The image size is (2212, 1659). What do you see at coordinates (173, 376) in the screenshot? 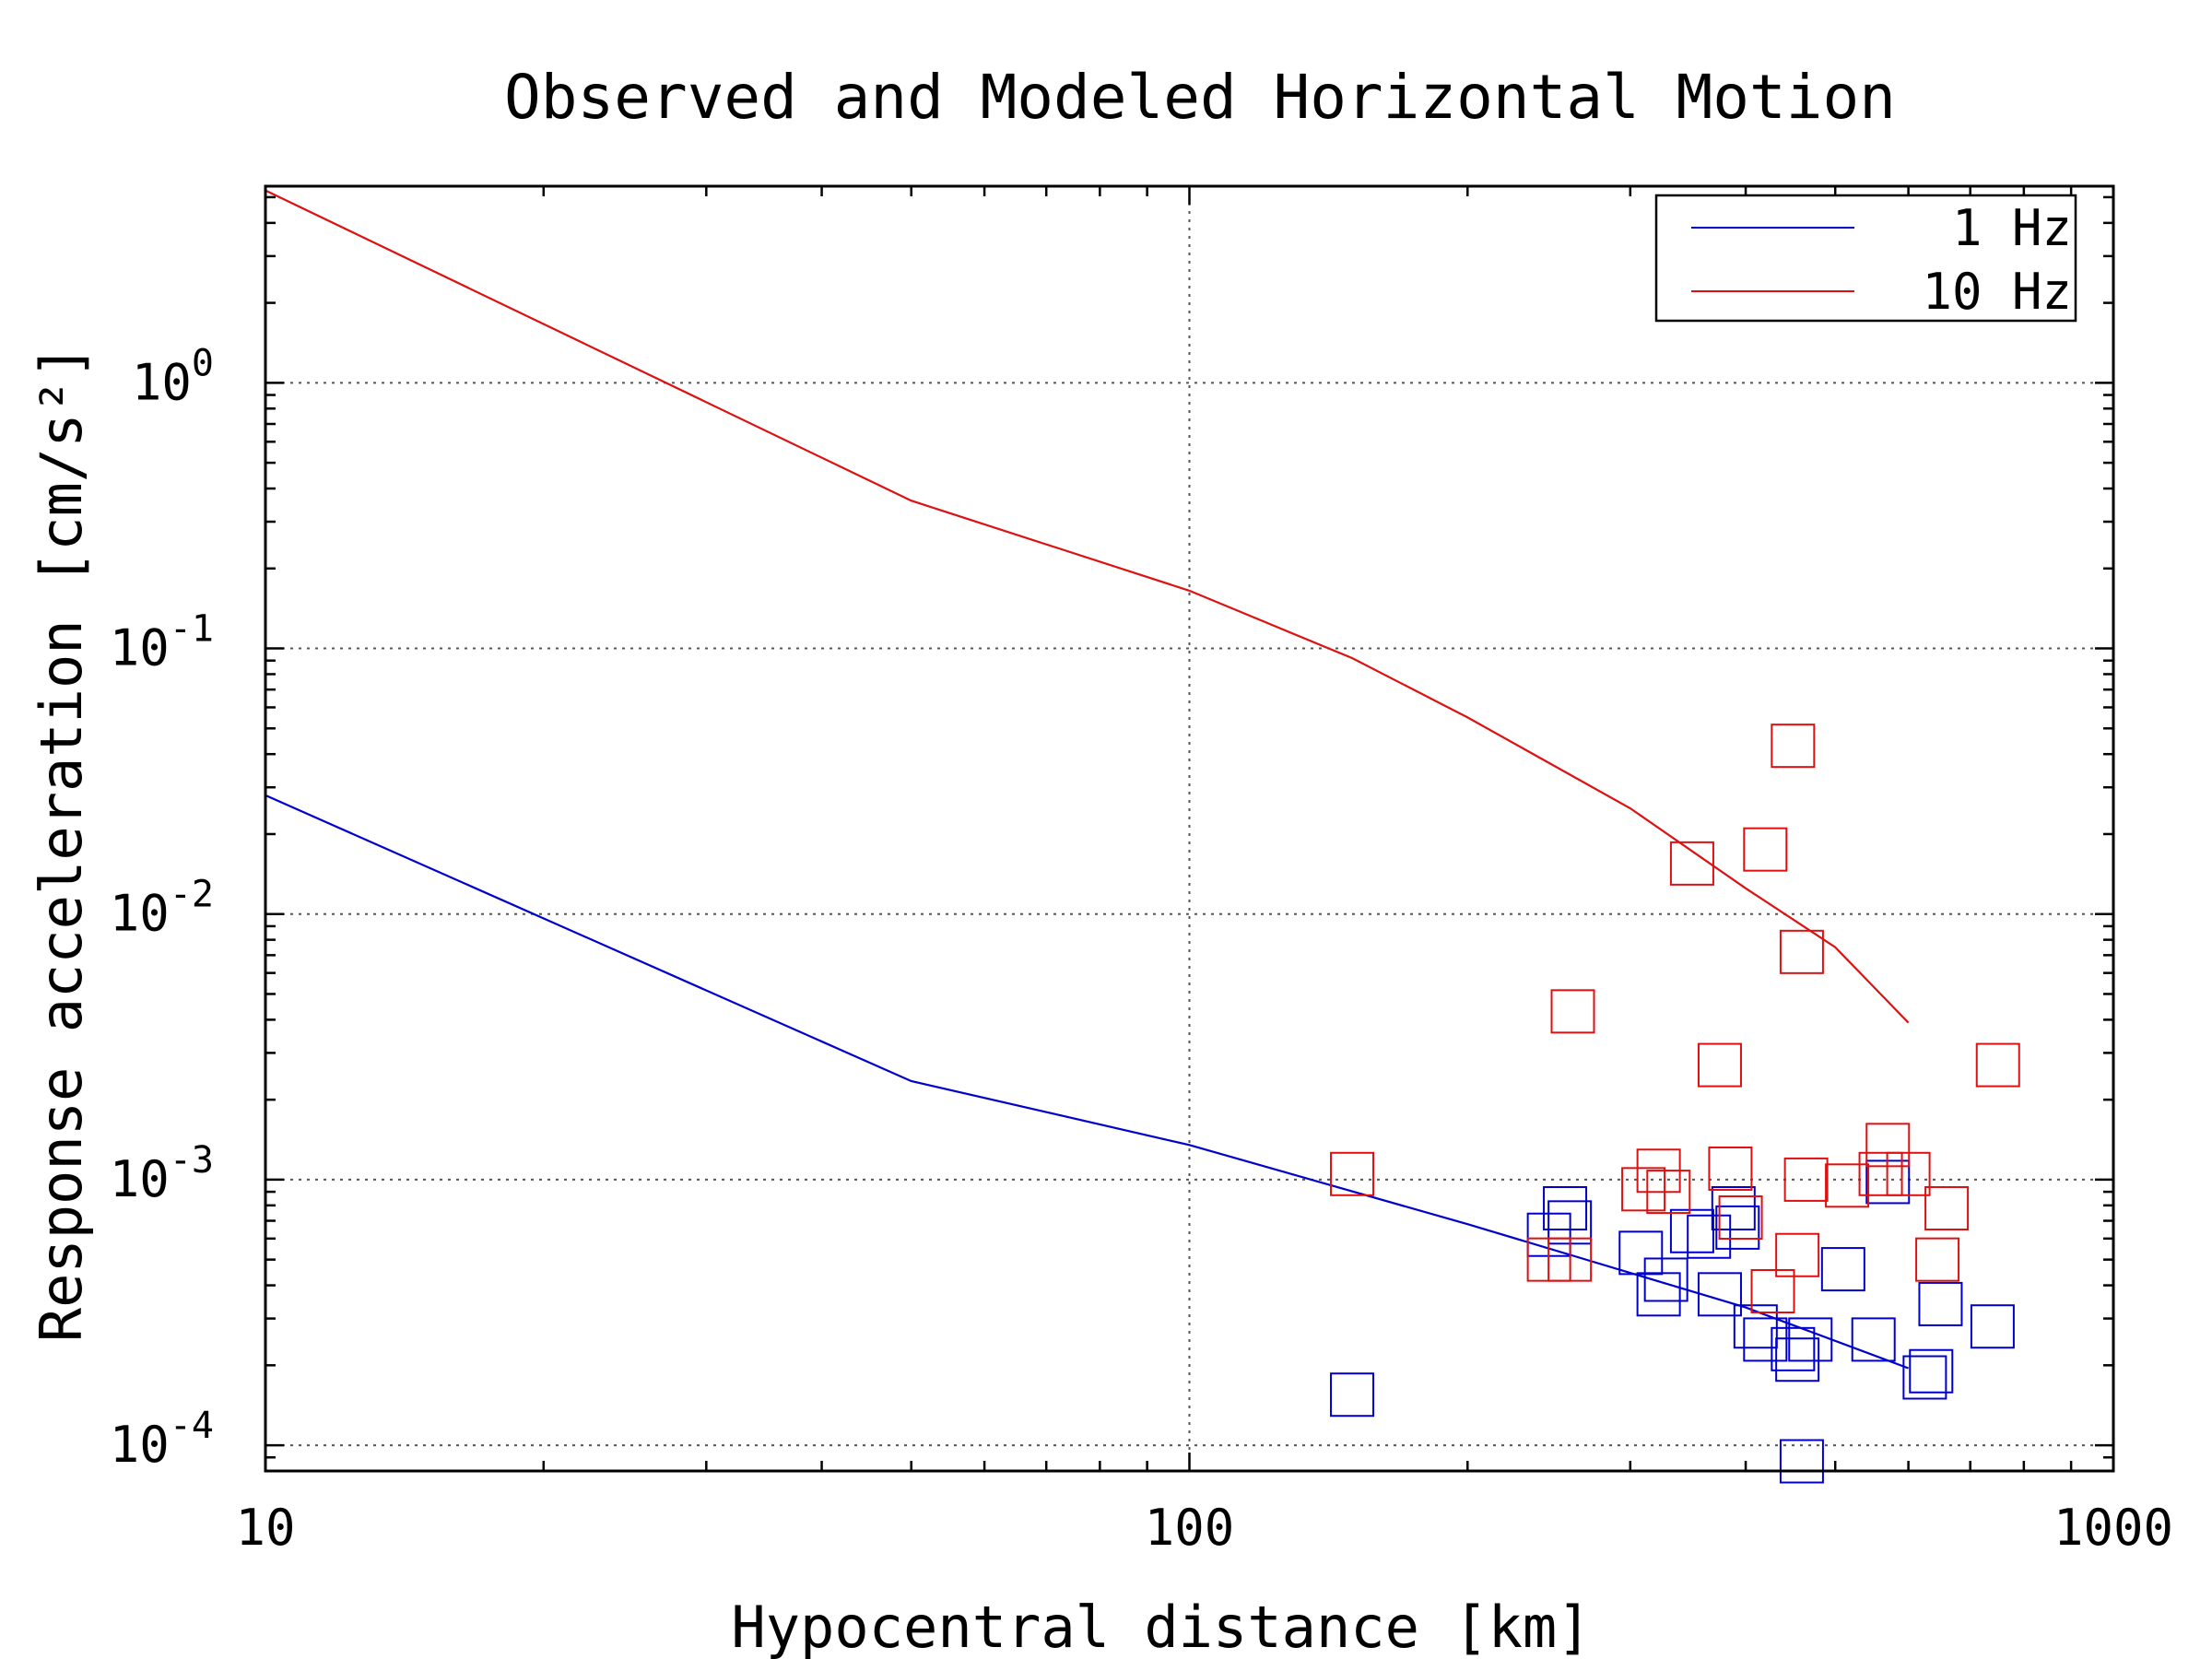
I see `y-tick-label: 10⁰` at bounding box center [173, 376].